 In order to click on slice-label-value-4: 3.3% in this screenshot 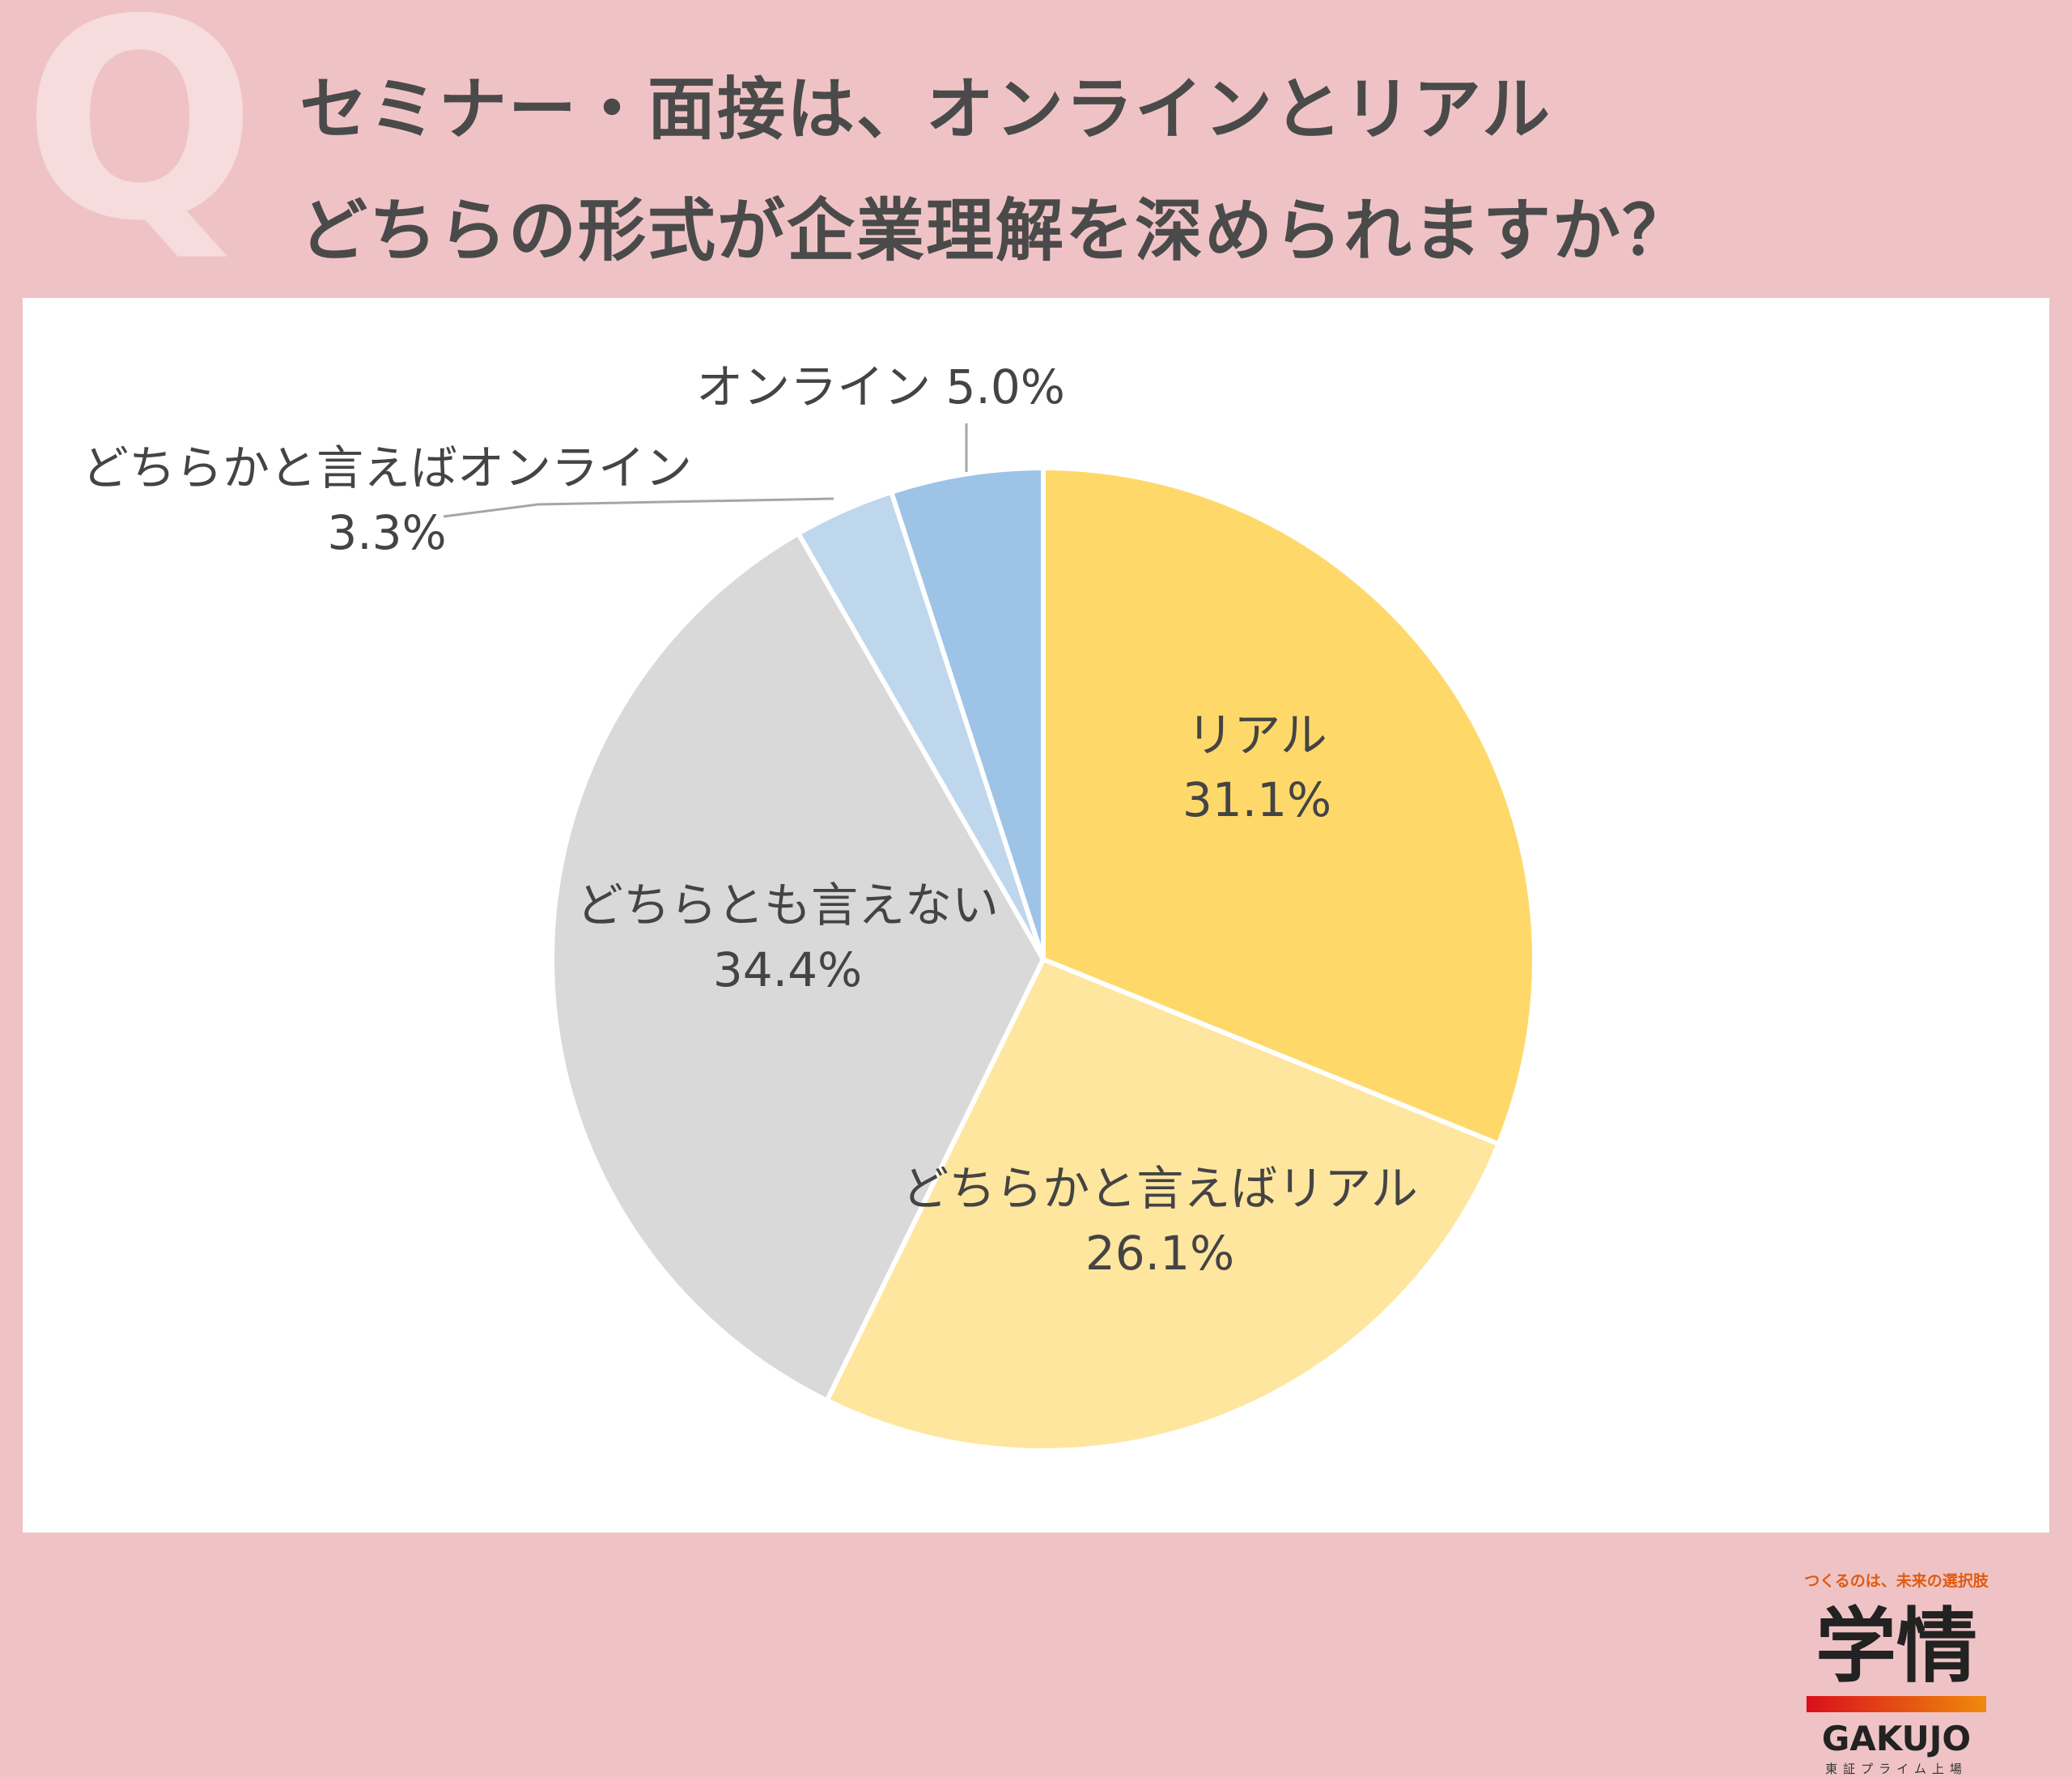, I will do `click(386, 532)`.